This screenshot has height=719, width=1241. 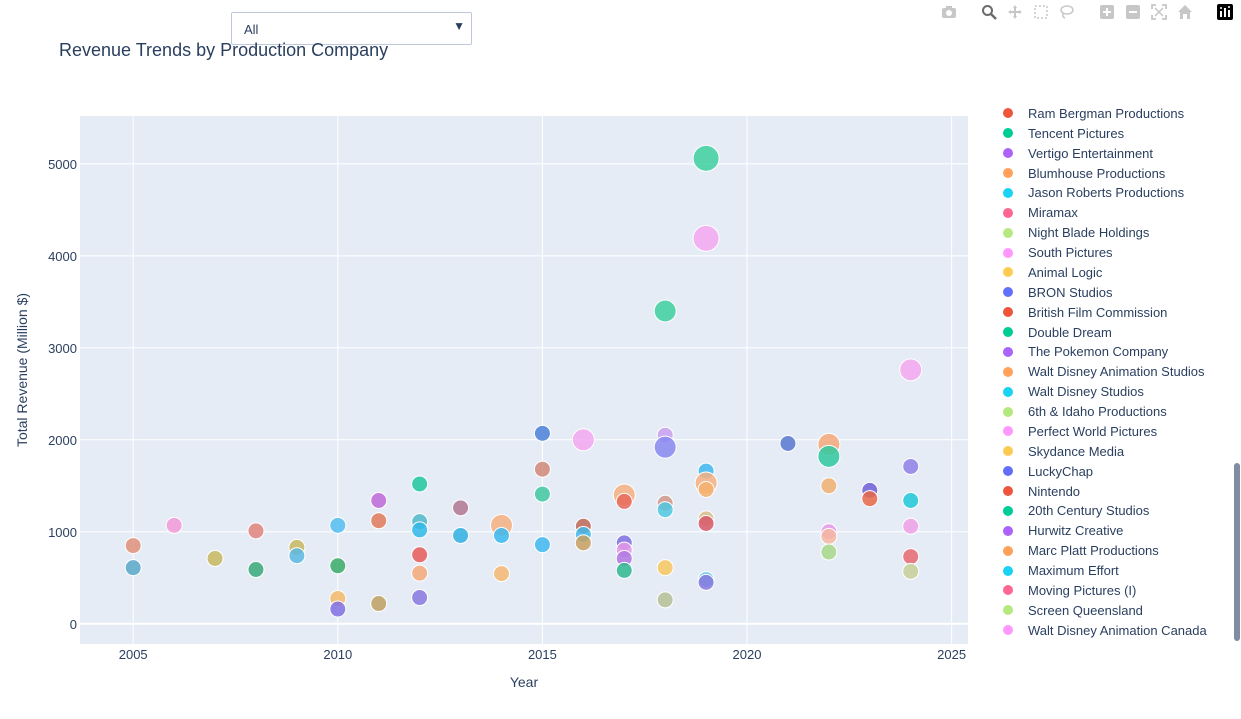 I want to click on legend-item: Walt Disney Animation Canada, so click(x=1098, y=630).